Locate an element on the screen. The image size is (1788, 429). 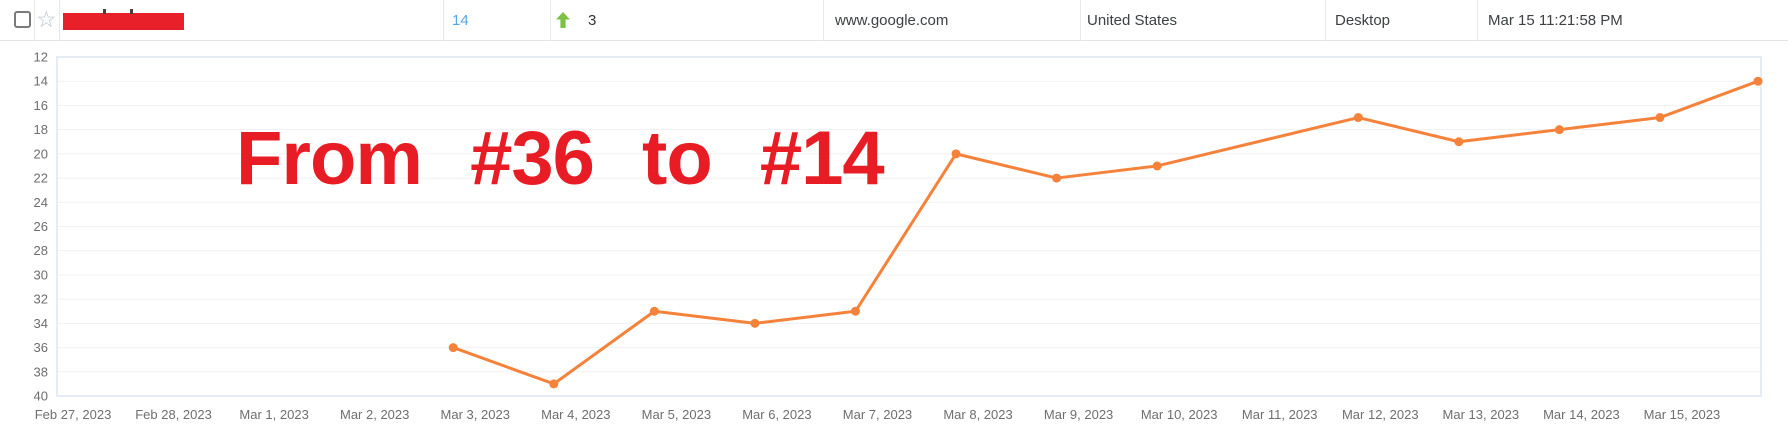
device-value: Desktop is located at coordinates (1363, 20).